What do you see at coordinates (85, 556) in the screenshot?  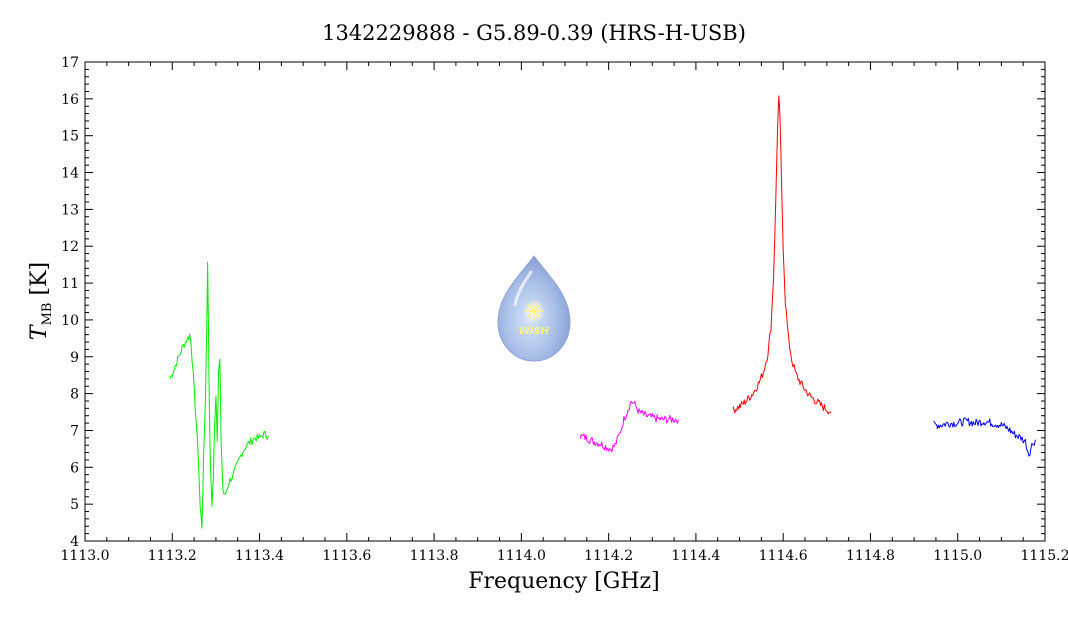 I see `x-tick-label: 1113.0` at bounding box center [85, 556].